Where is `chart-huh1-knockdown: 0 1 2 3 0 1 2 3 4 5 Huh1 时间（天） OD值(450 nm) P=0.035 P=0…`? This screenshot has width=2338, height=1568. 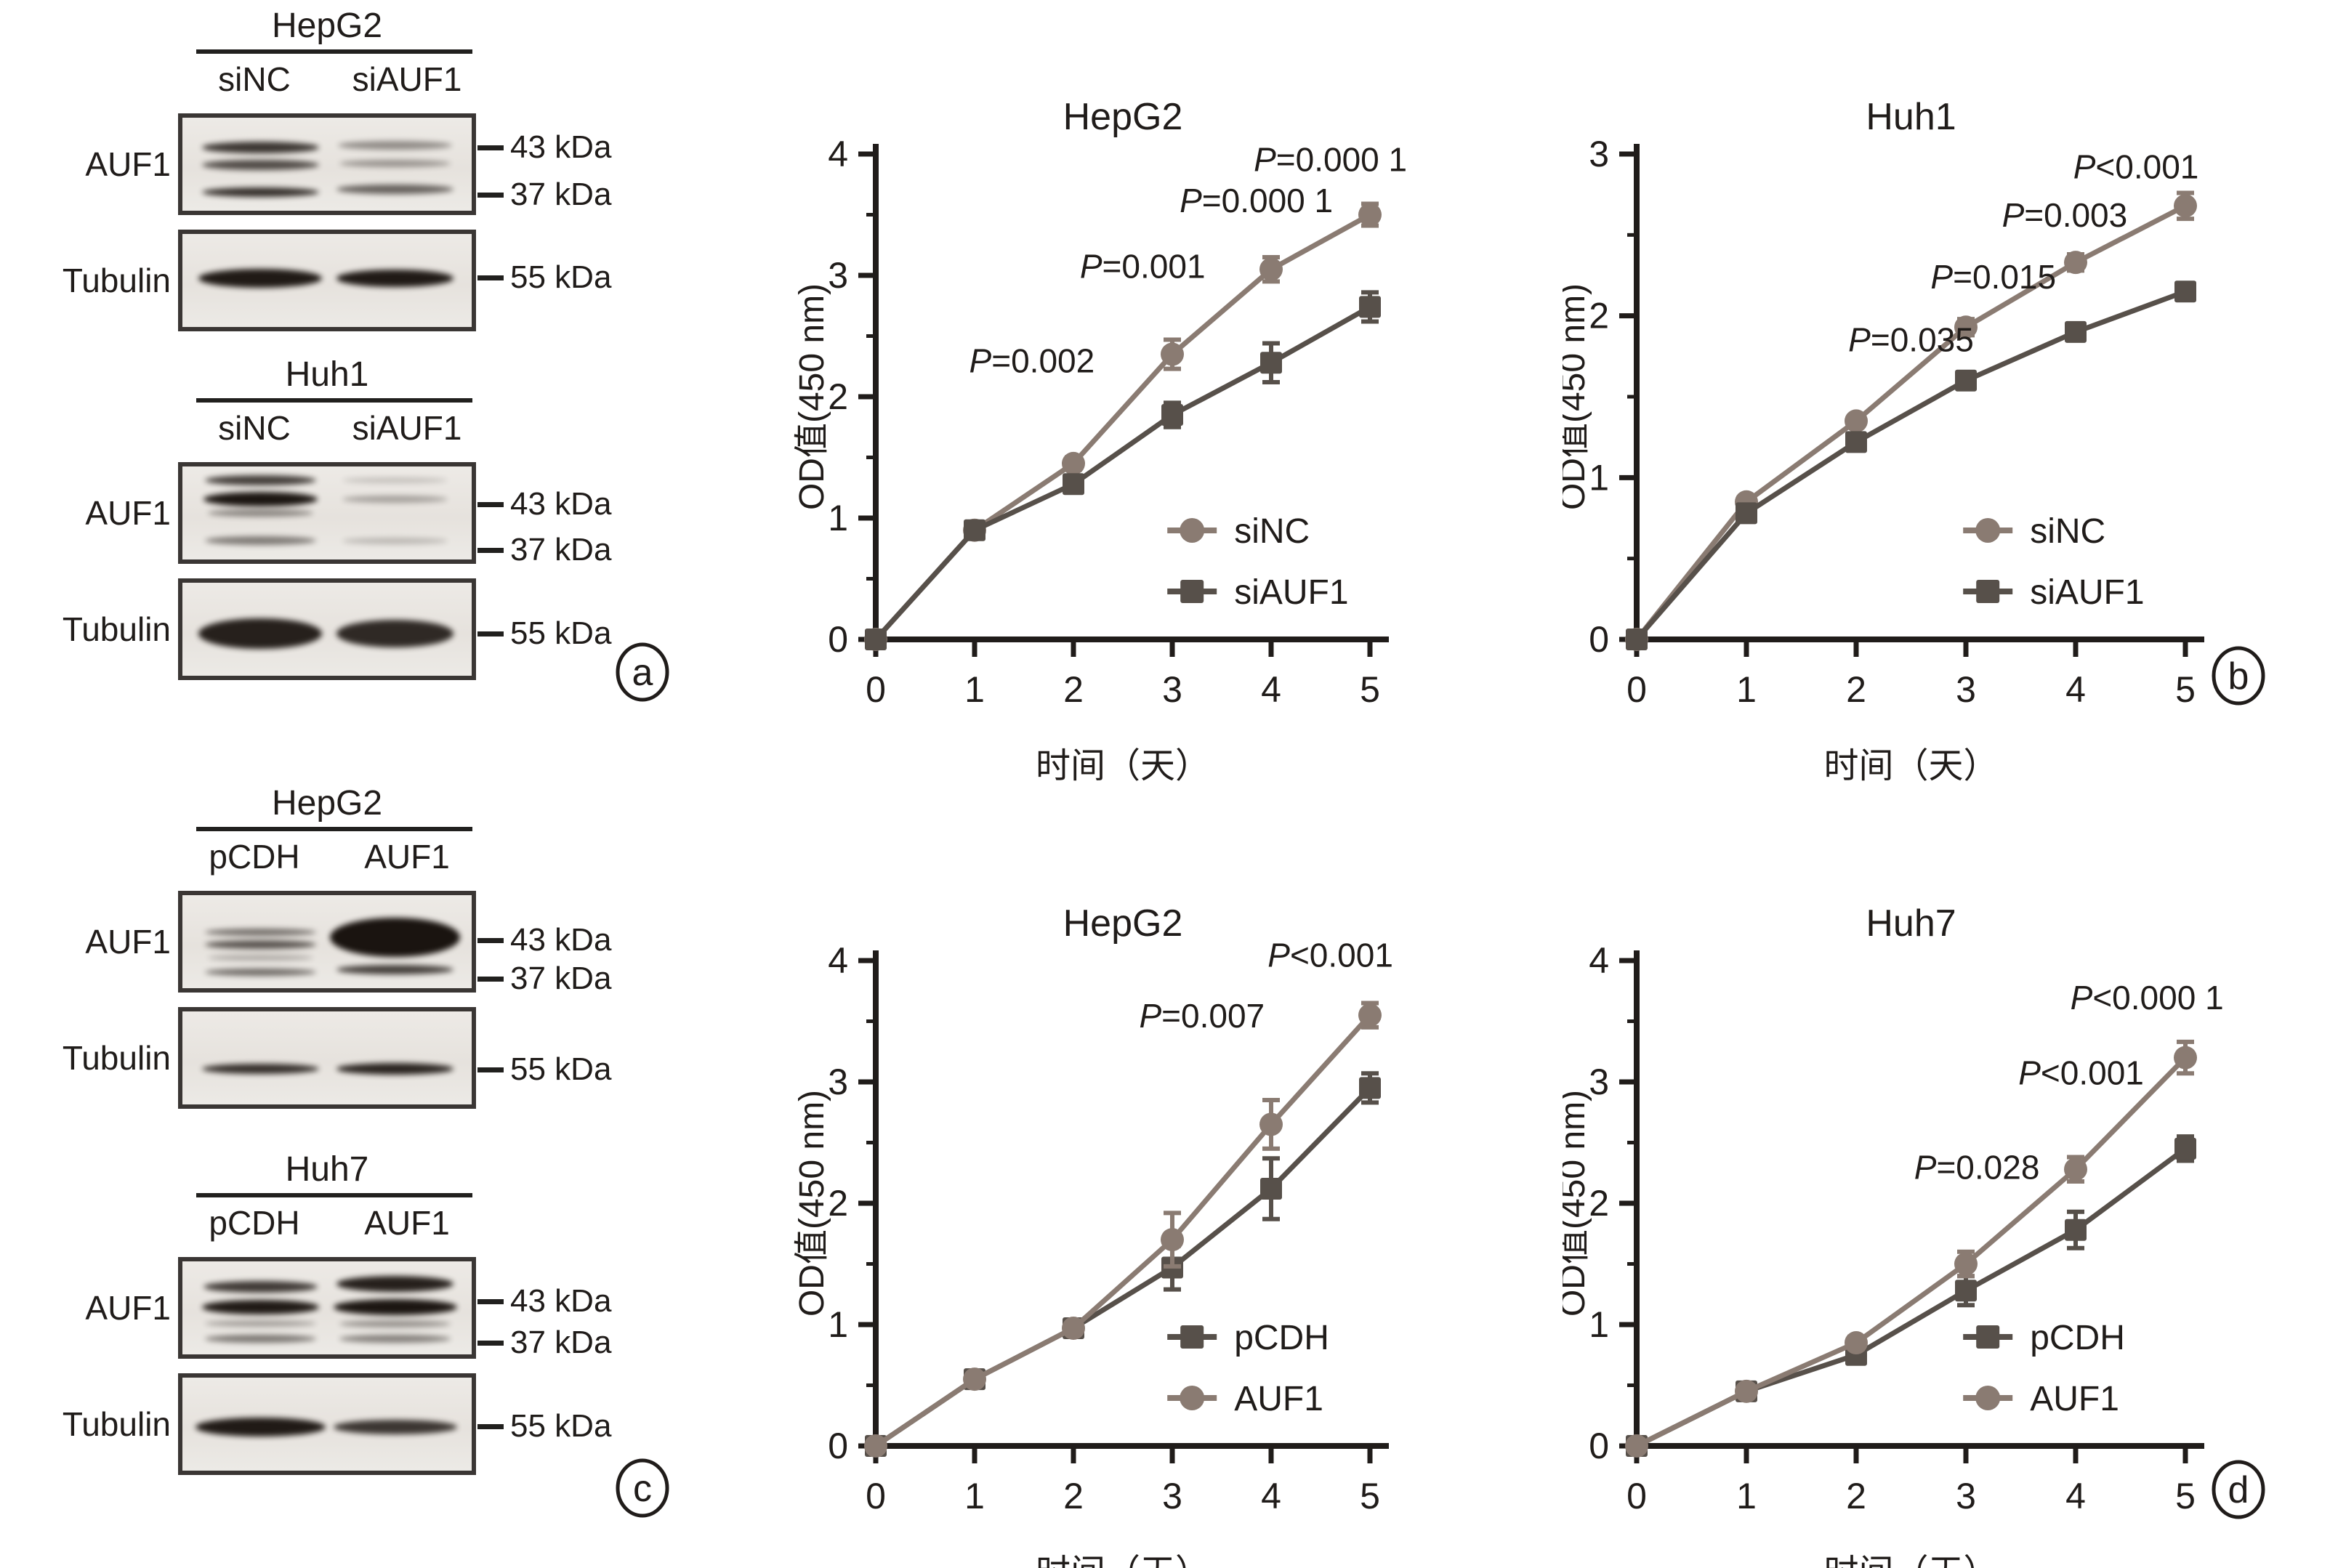 chart-huh1-knockdown: 0 1 2 3 0 1 2 3 4 5 Huh1 时间（天） OD值(450 nm) P=0.035 P=0… is located at coordinates (1883, 440).